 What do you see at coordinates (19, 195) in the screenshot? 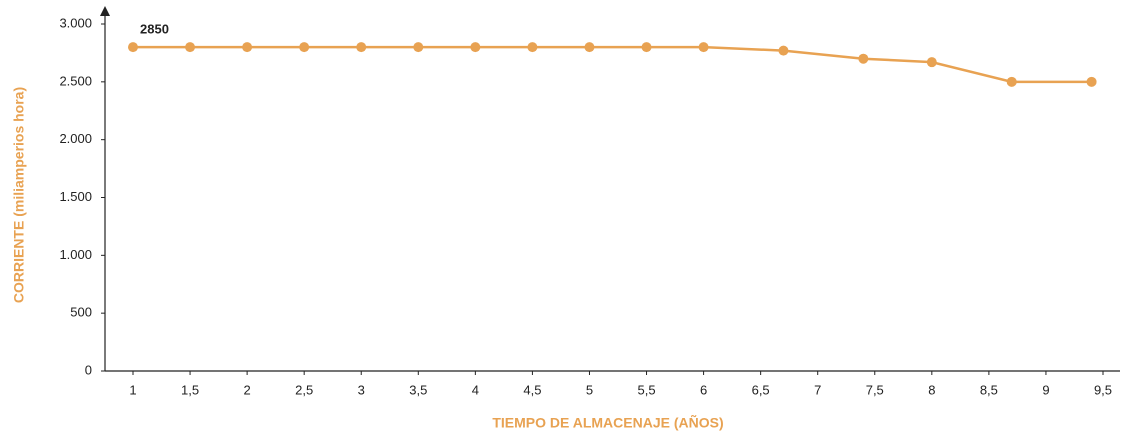
I see `y-axis-title: CORRIENTE (miliamperios hora)` at bounding box center [19, 195].